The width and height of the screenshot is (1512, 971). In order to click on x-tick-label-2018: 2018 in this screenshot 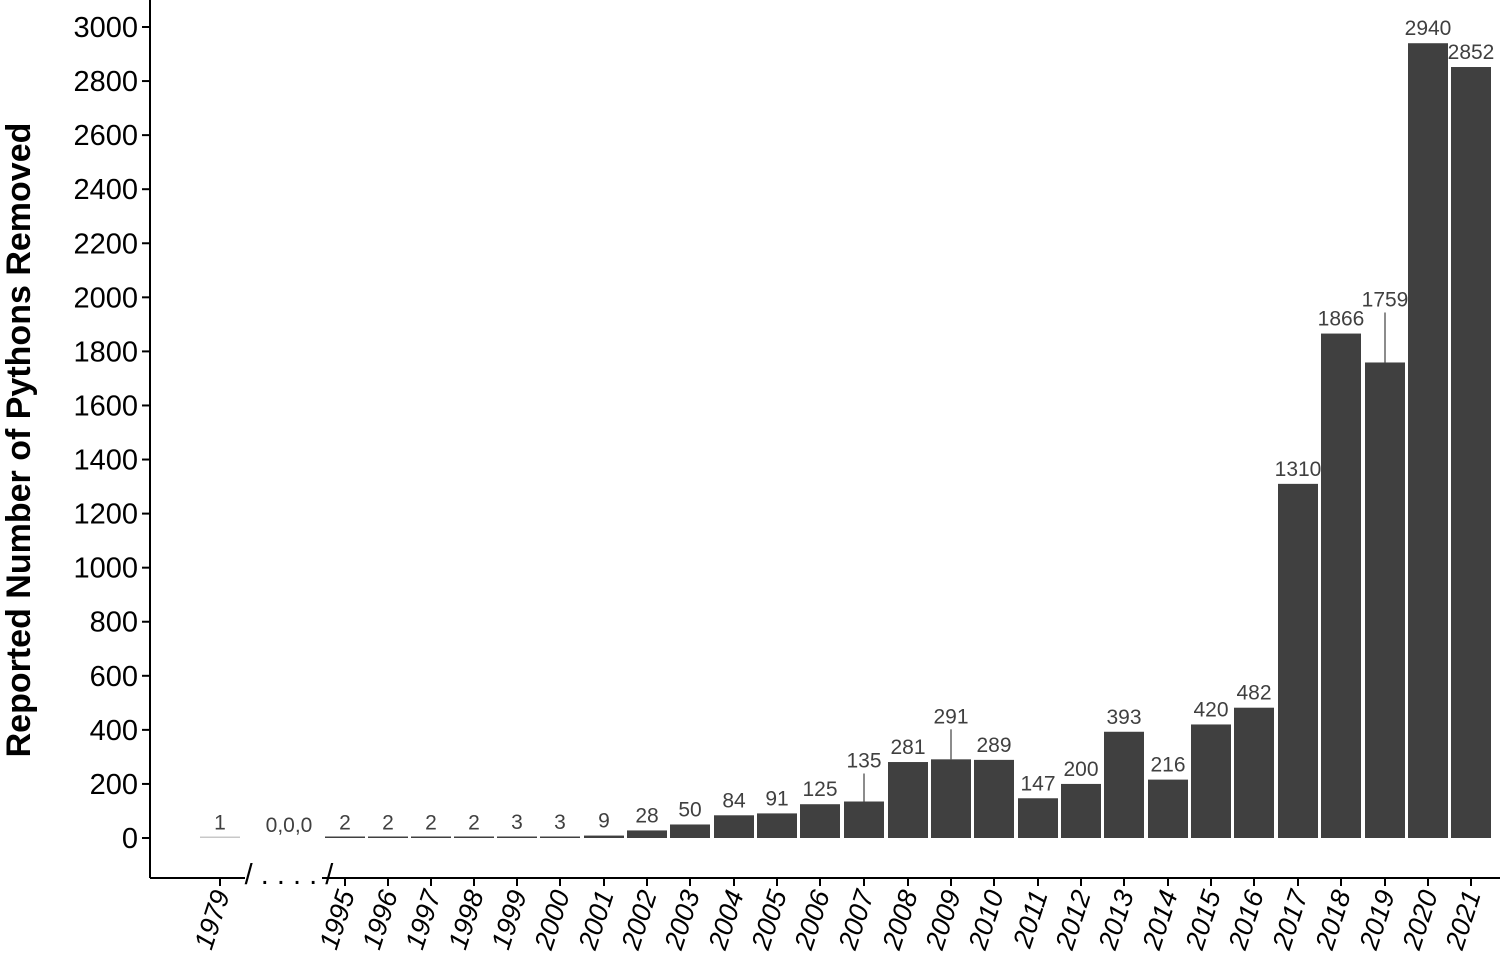, I will do `click(1332, 920)`.